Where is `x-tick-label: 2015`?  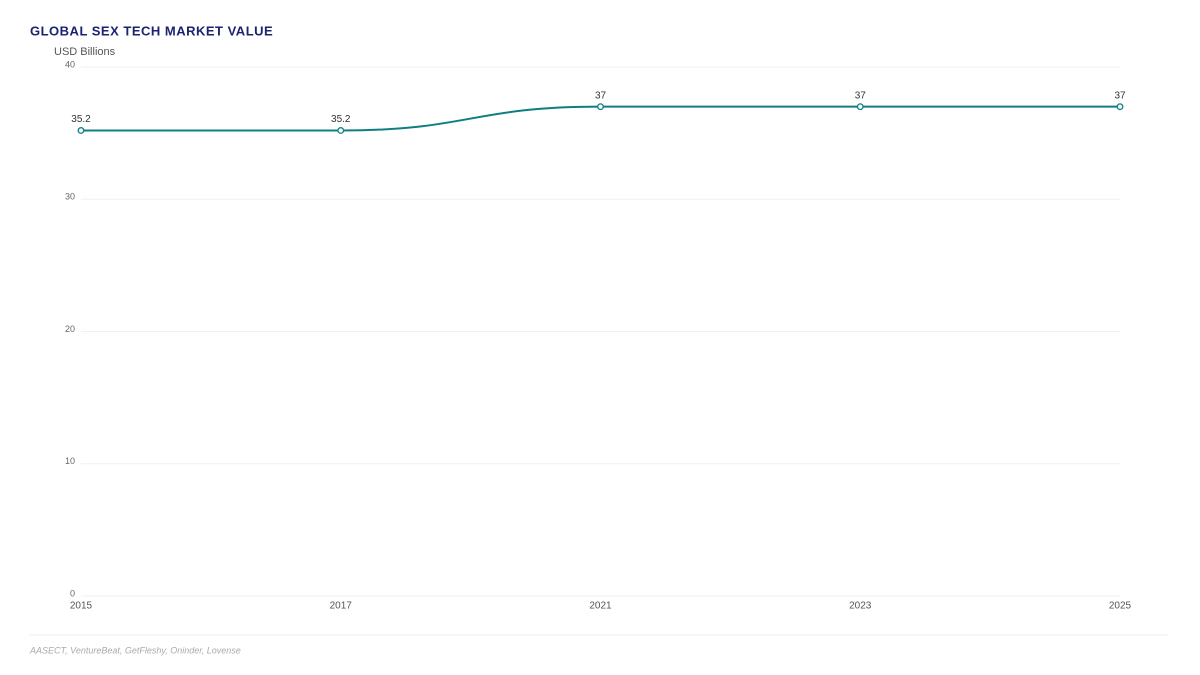
x-tick-label: 2015 is located at coordinates (81, 606).